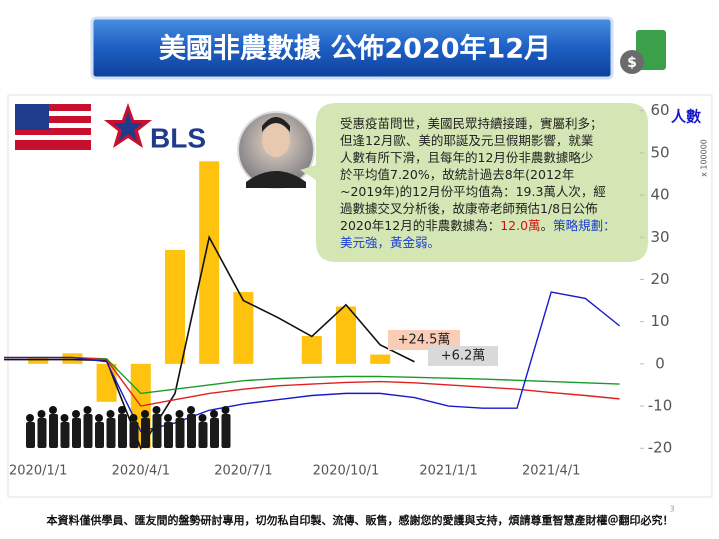 This screenshot has width=719, height=539. What do you see at coordinates (659, 321) in the screenshot?
I see `y-tick-label: 10` at bounding box center [659, 321].